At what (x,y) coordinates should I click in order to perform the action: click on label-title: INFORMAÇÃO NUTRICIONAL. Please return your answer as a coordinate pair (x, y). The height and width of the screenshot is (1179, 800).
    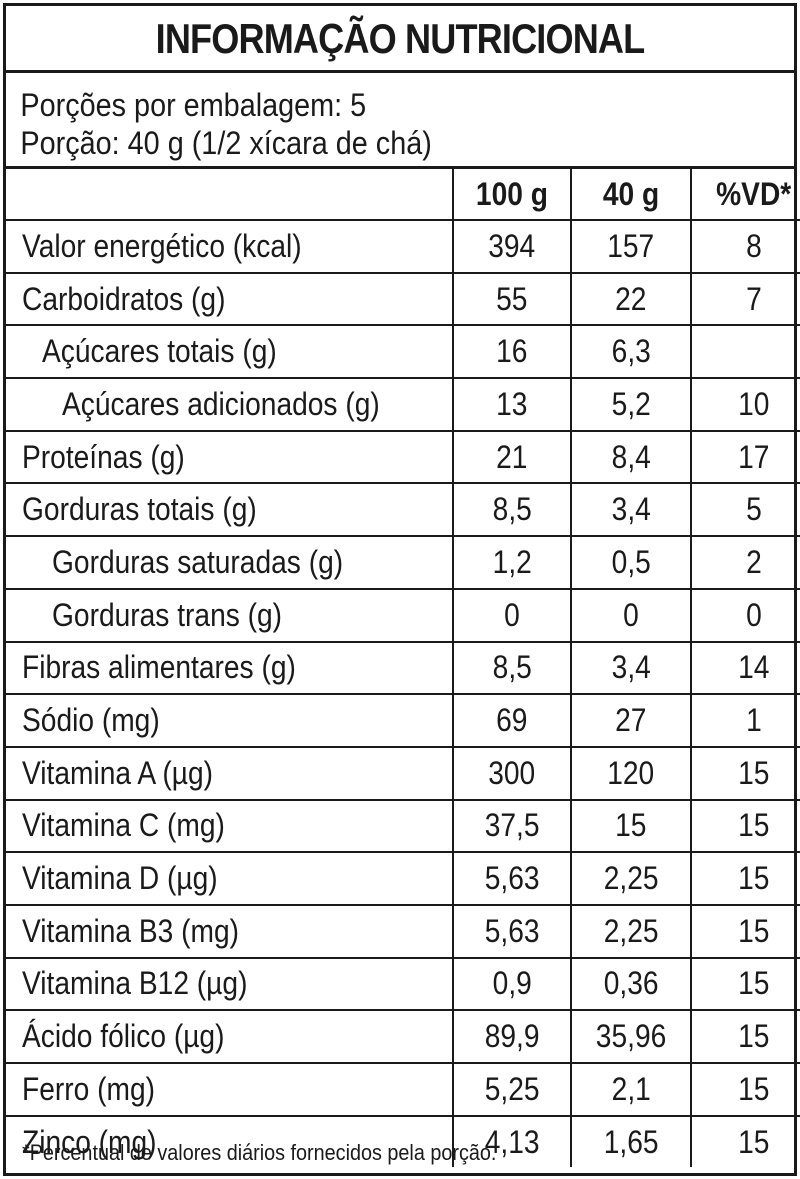
    Looking at the image, I should click on (400, 38).